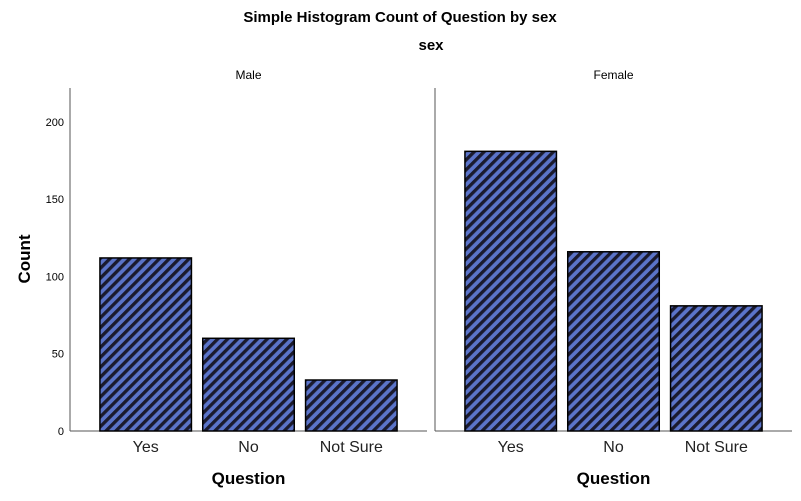  I want to click on bar-male-no, so click(248, 384).